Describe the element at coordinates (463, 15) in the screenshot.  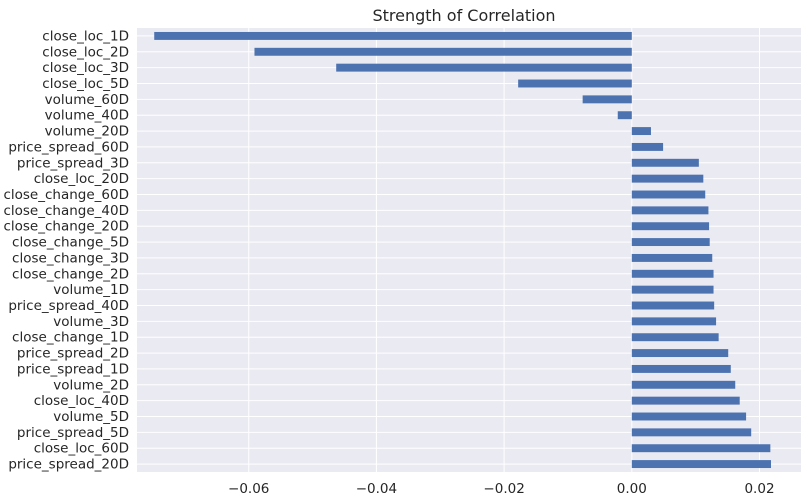
I see `chart-title: Strength of Correlation` at that location.